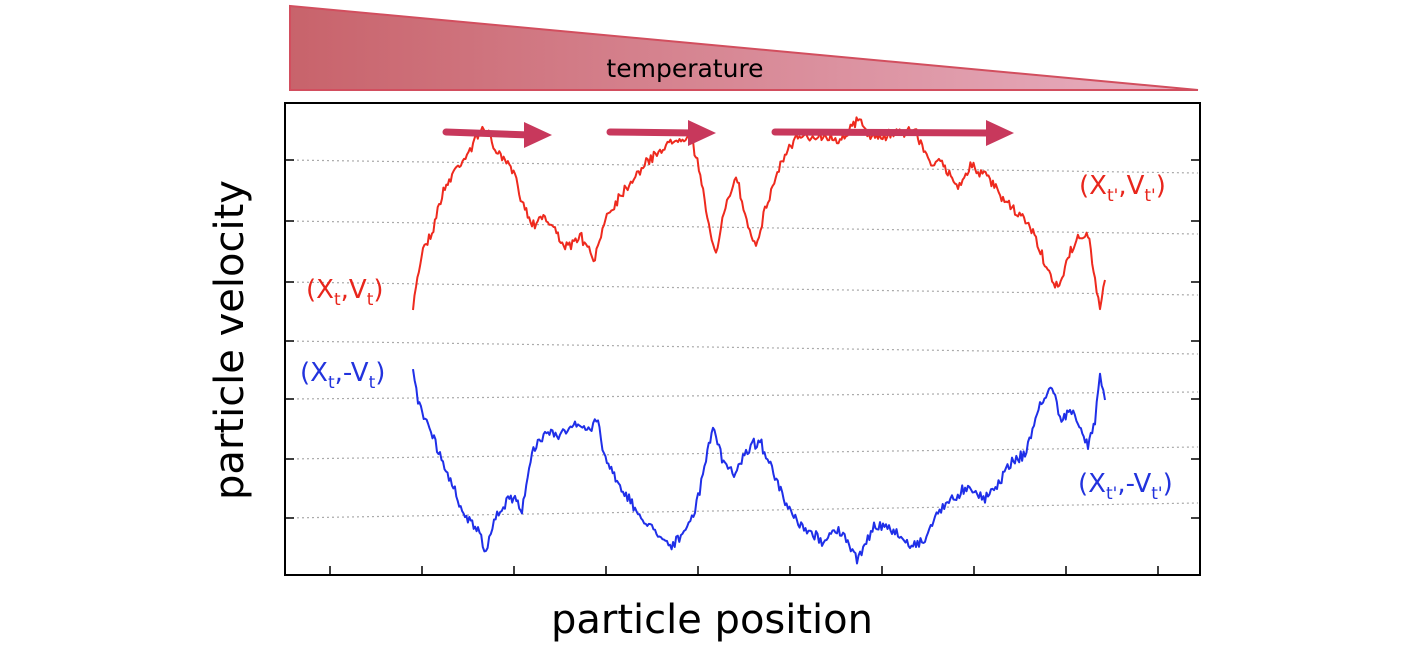  I want to click on temperature-wedge: temperature, so click(744, 47).